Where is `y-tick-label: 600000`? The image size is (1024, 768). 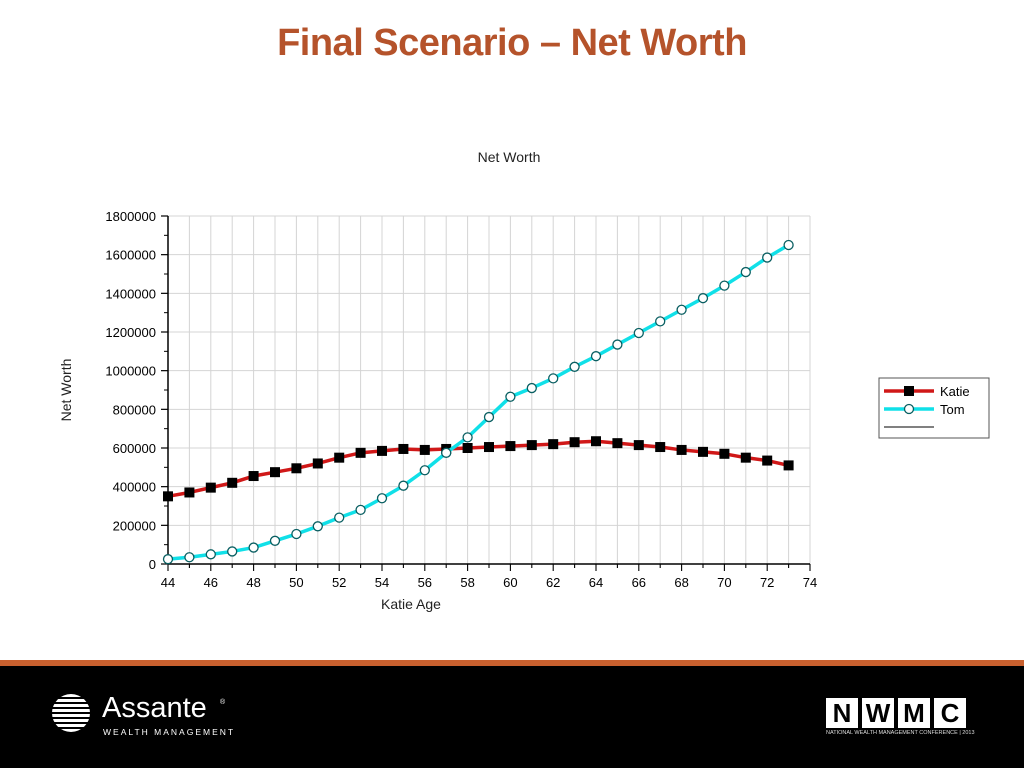 y-tick-label: 600000 is located at coordinates (134, 448).